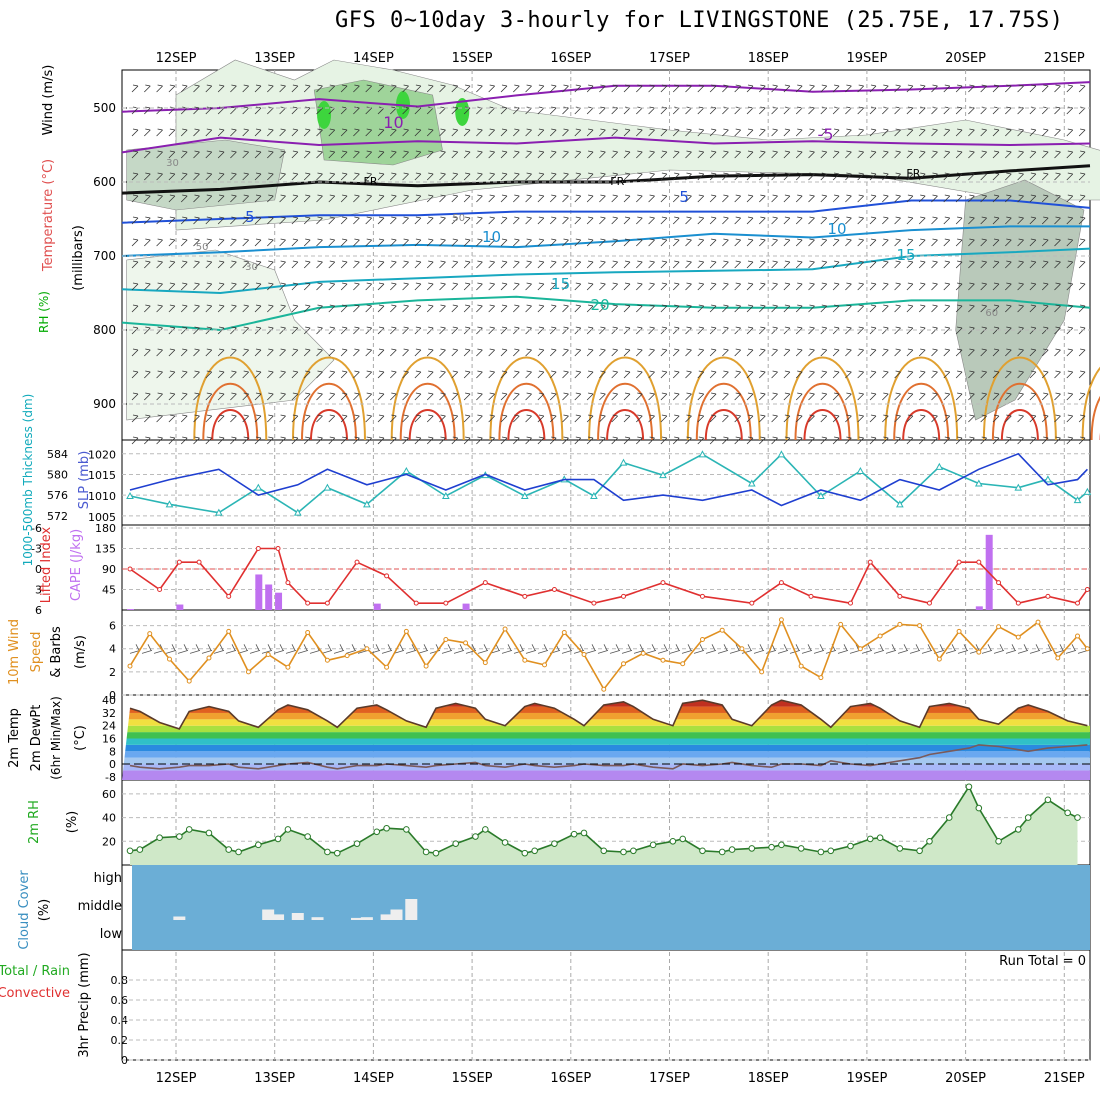 This screenshot has height=1100, width=1100. What do you see at coordinates (965, 58) in the screenshot?
I see `date-label-top: 20SEP` at bounding box center [965, 58].